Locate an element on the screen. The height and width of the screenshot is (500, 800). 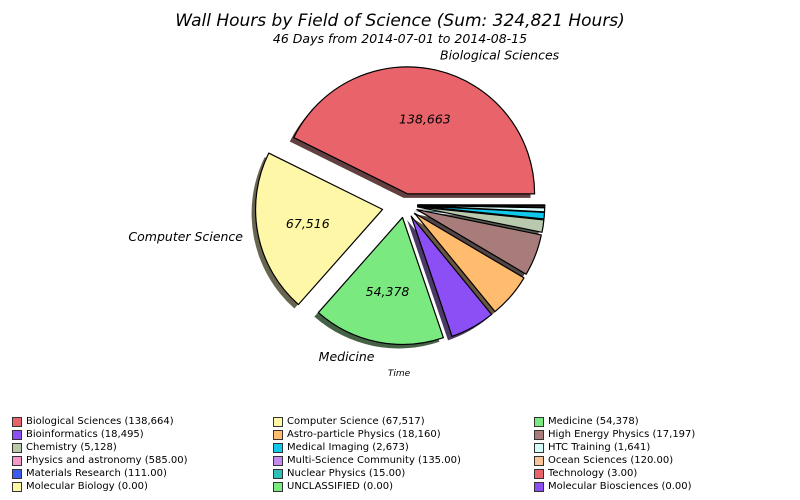
x-axis-label: Time is located at coordinates (399, 374).